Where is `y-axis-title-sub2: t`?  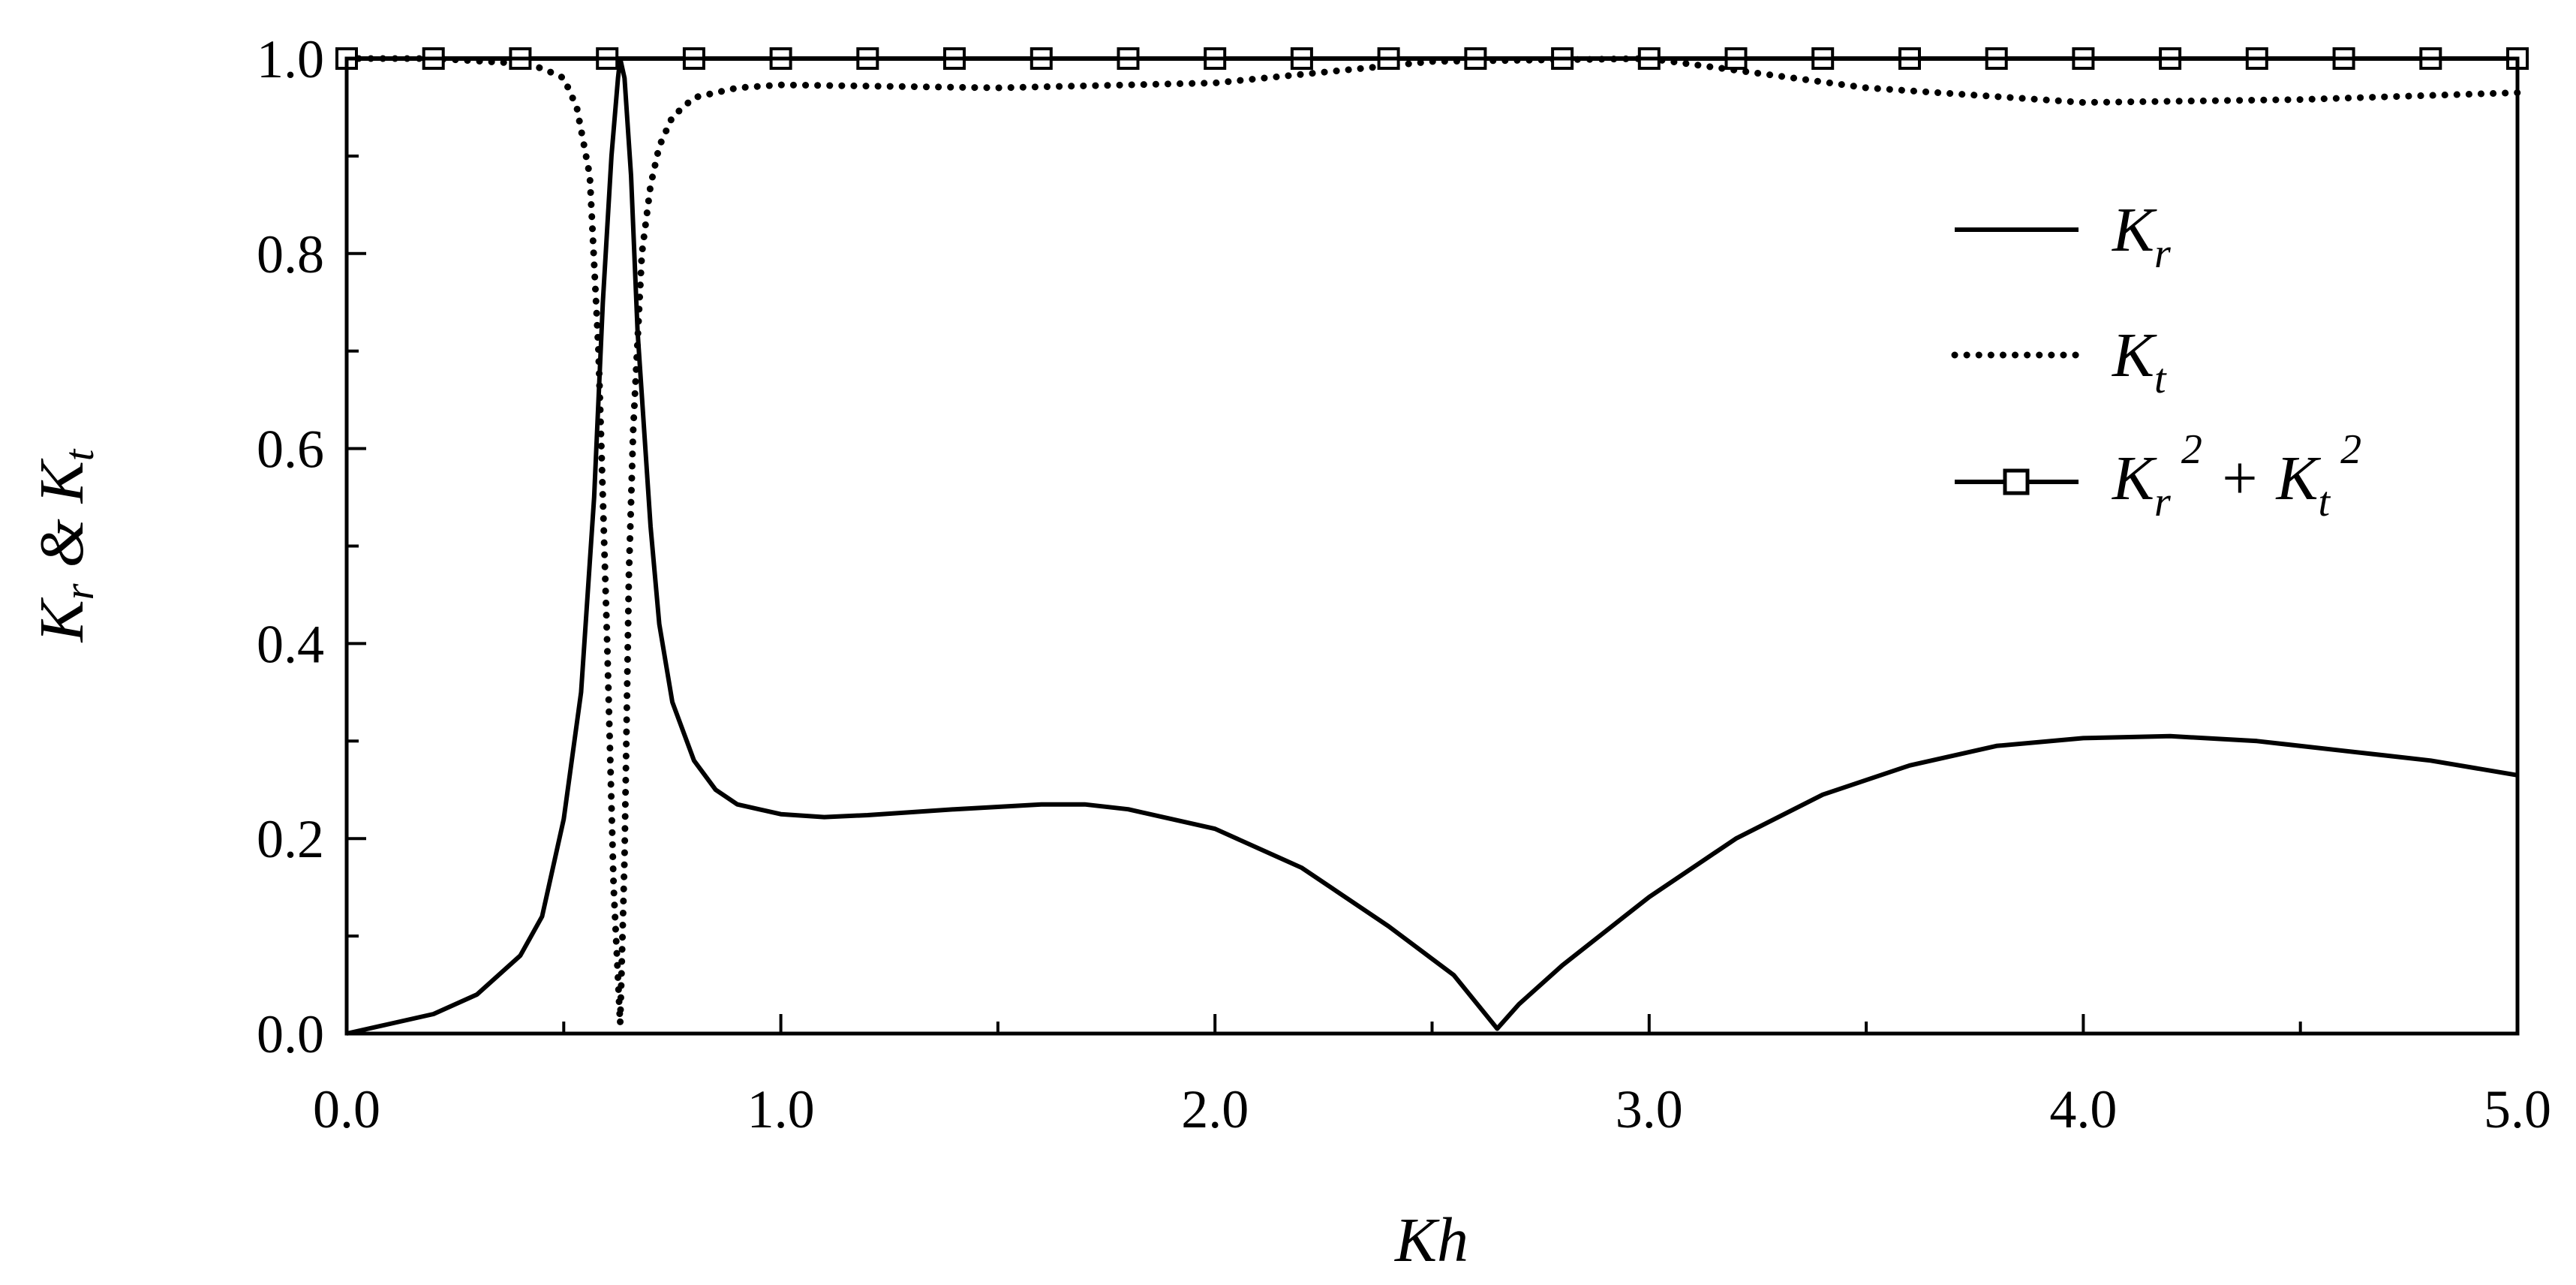 y-axis-title-sub2: t is located at coordinates (79, 454).